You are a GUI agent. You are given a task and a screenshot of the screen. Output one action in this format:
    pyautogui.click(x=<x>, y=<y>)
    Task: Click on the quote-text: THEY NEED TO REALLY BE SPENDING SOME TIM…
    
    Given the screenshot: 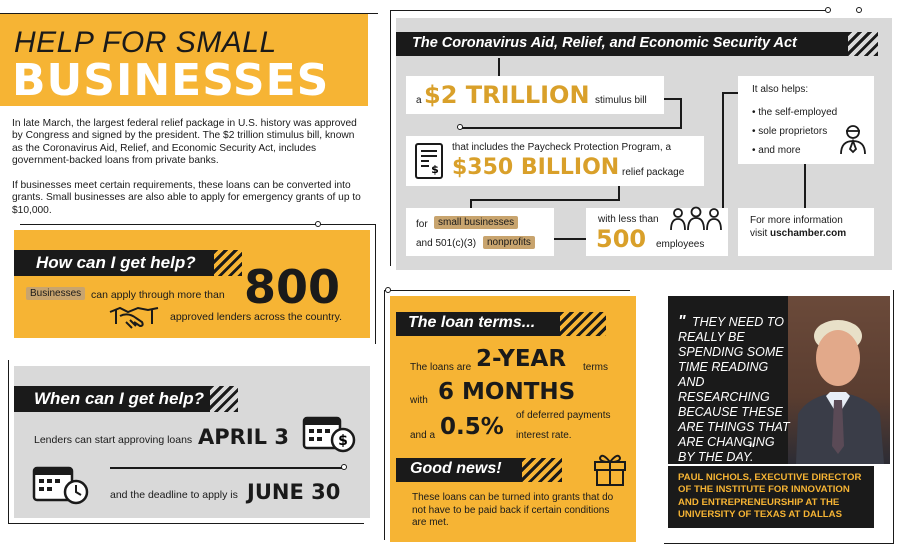 What is the action you would take?
    pyautogui.click(x=734, y=389)
    